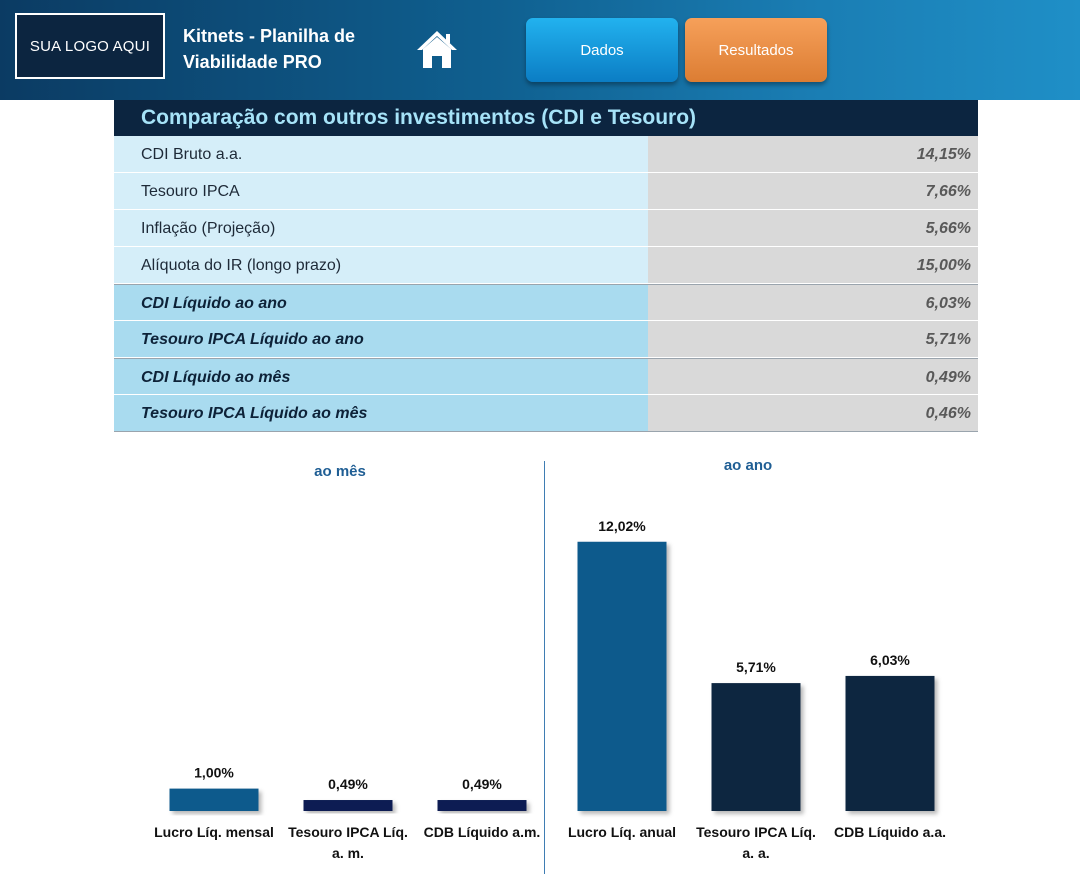  Describe the element at coordinates (381, 376) in the screenshot. I see `row-label: CDI Líquido ao mês` at that location.